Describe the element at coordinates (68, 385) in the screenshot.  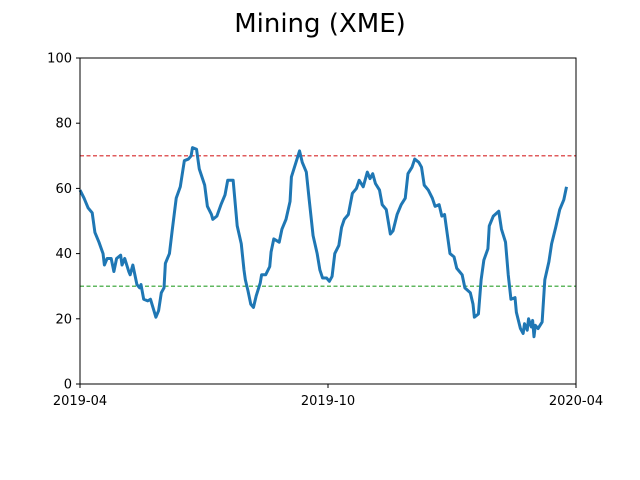
I see `y-tick-label: 0` at that location.